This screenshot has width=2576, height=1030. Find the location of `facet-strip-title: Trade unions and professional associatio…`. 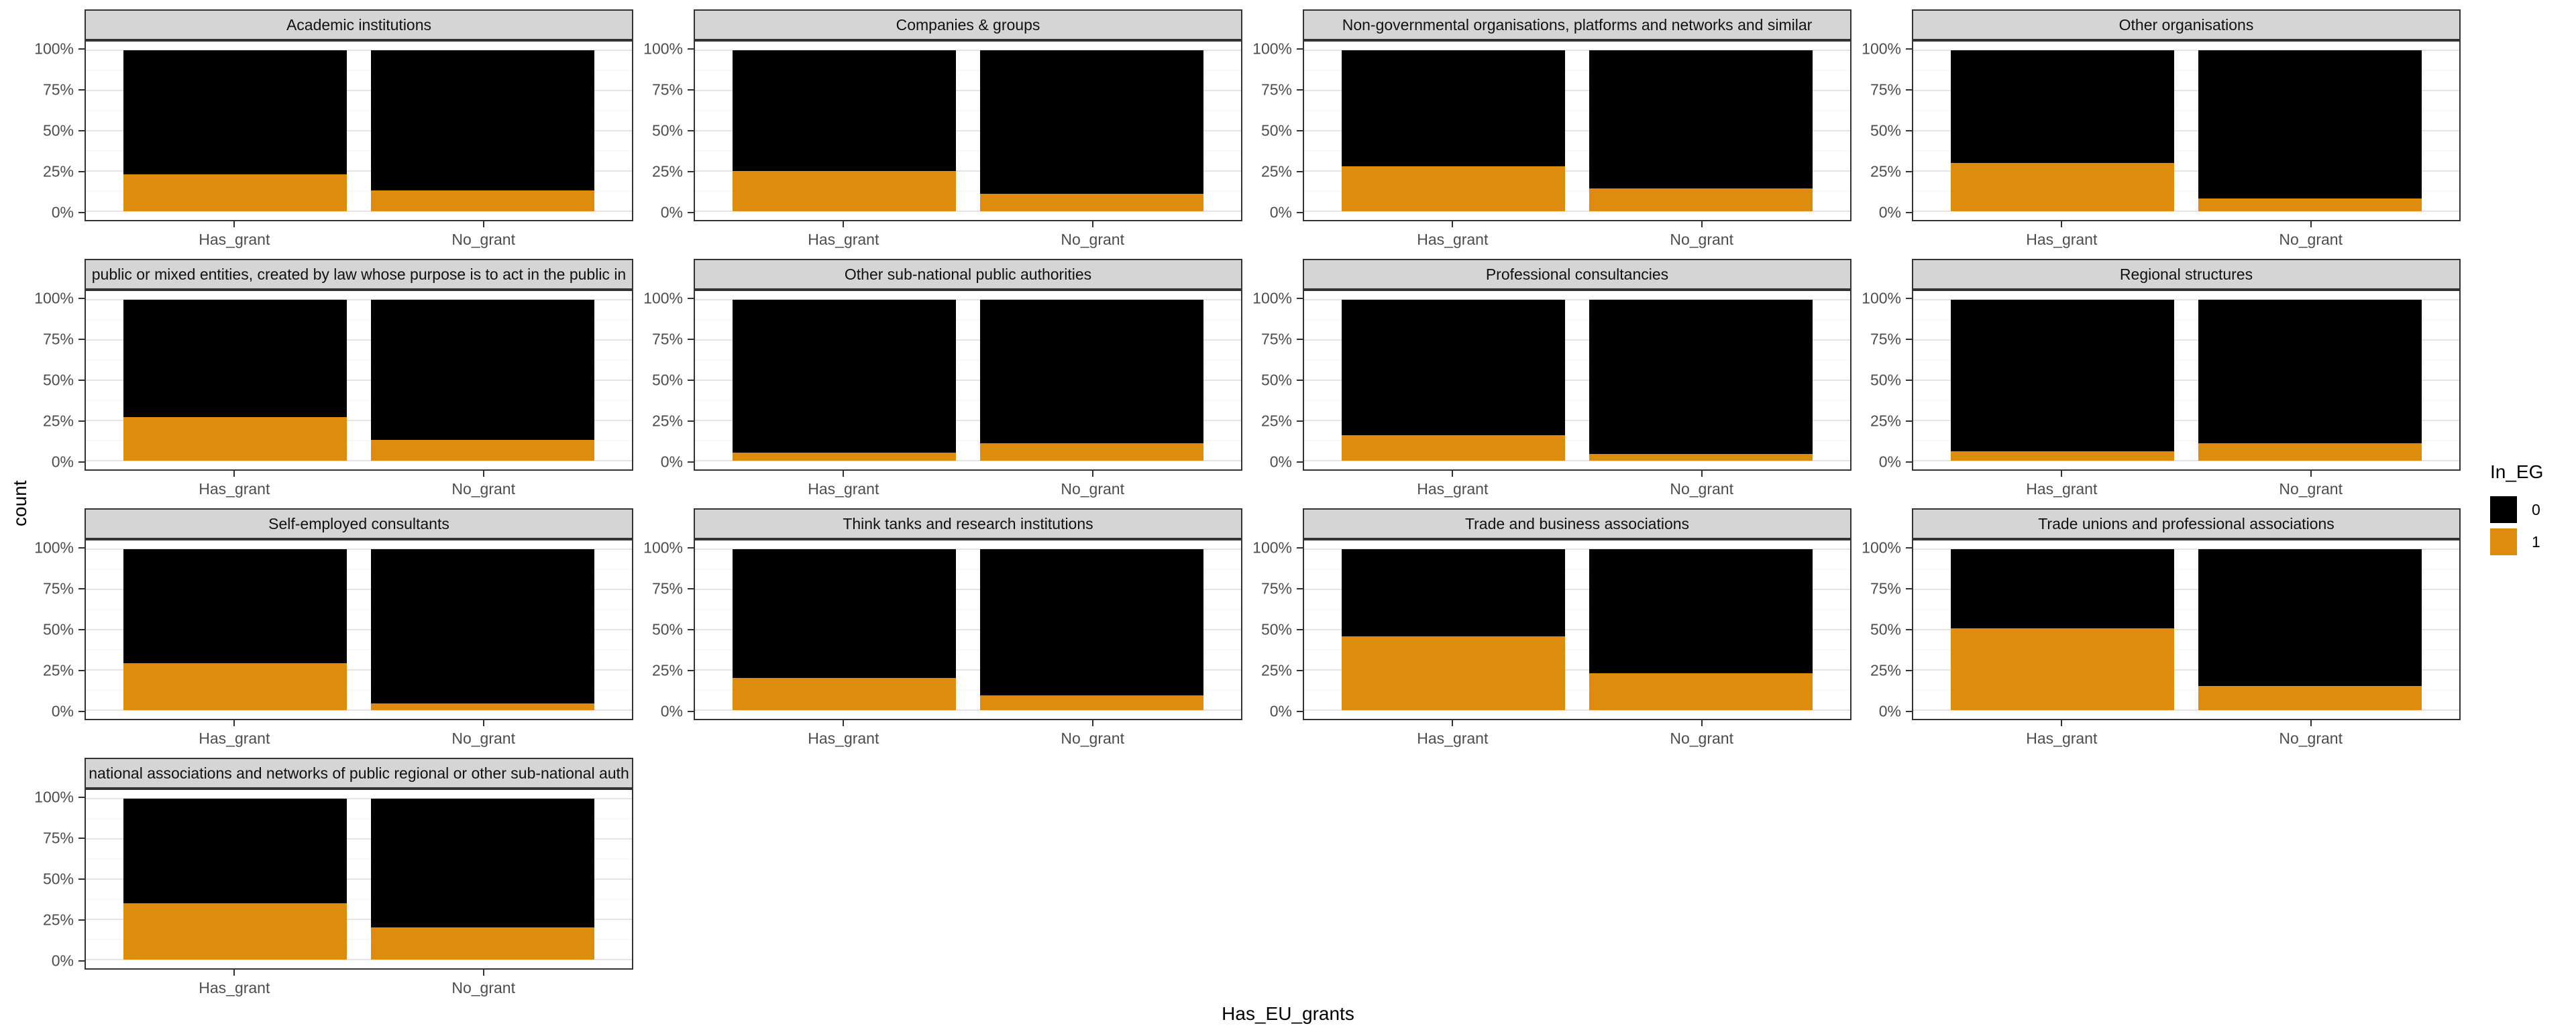

facet-strip-title: Trade unions and professional associatio… is located at coordinates (2186, 523).